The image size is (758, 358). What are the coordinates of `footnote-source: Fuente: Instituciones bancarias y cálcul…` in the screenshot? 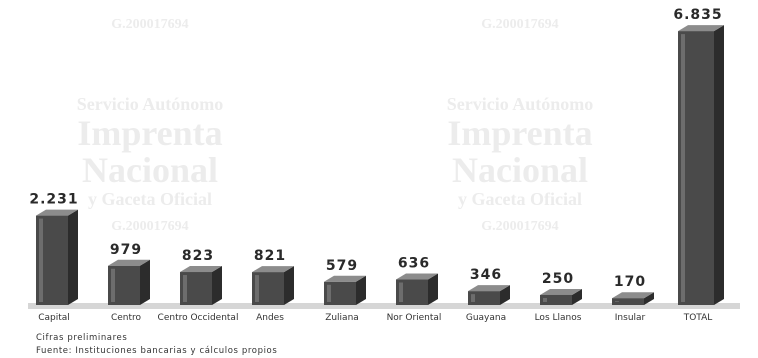 It's located at (157, 351).